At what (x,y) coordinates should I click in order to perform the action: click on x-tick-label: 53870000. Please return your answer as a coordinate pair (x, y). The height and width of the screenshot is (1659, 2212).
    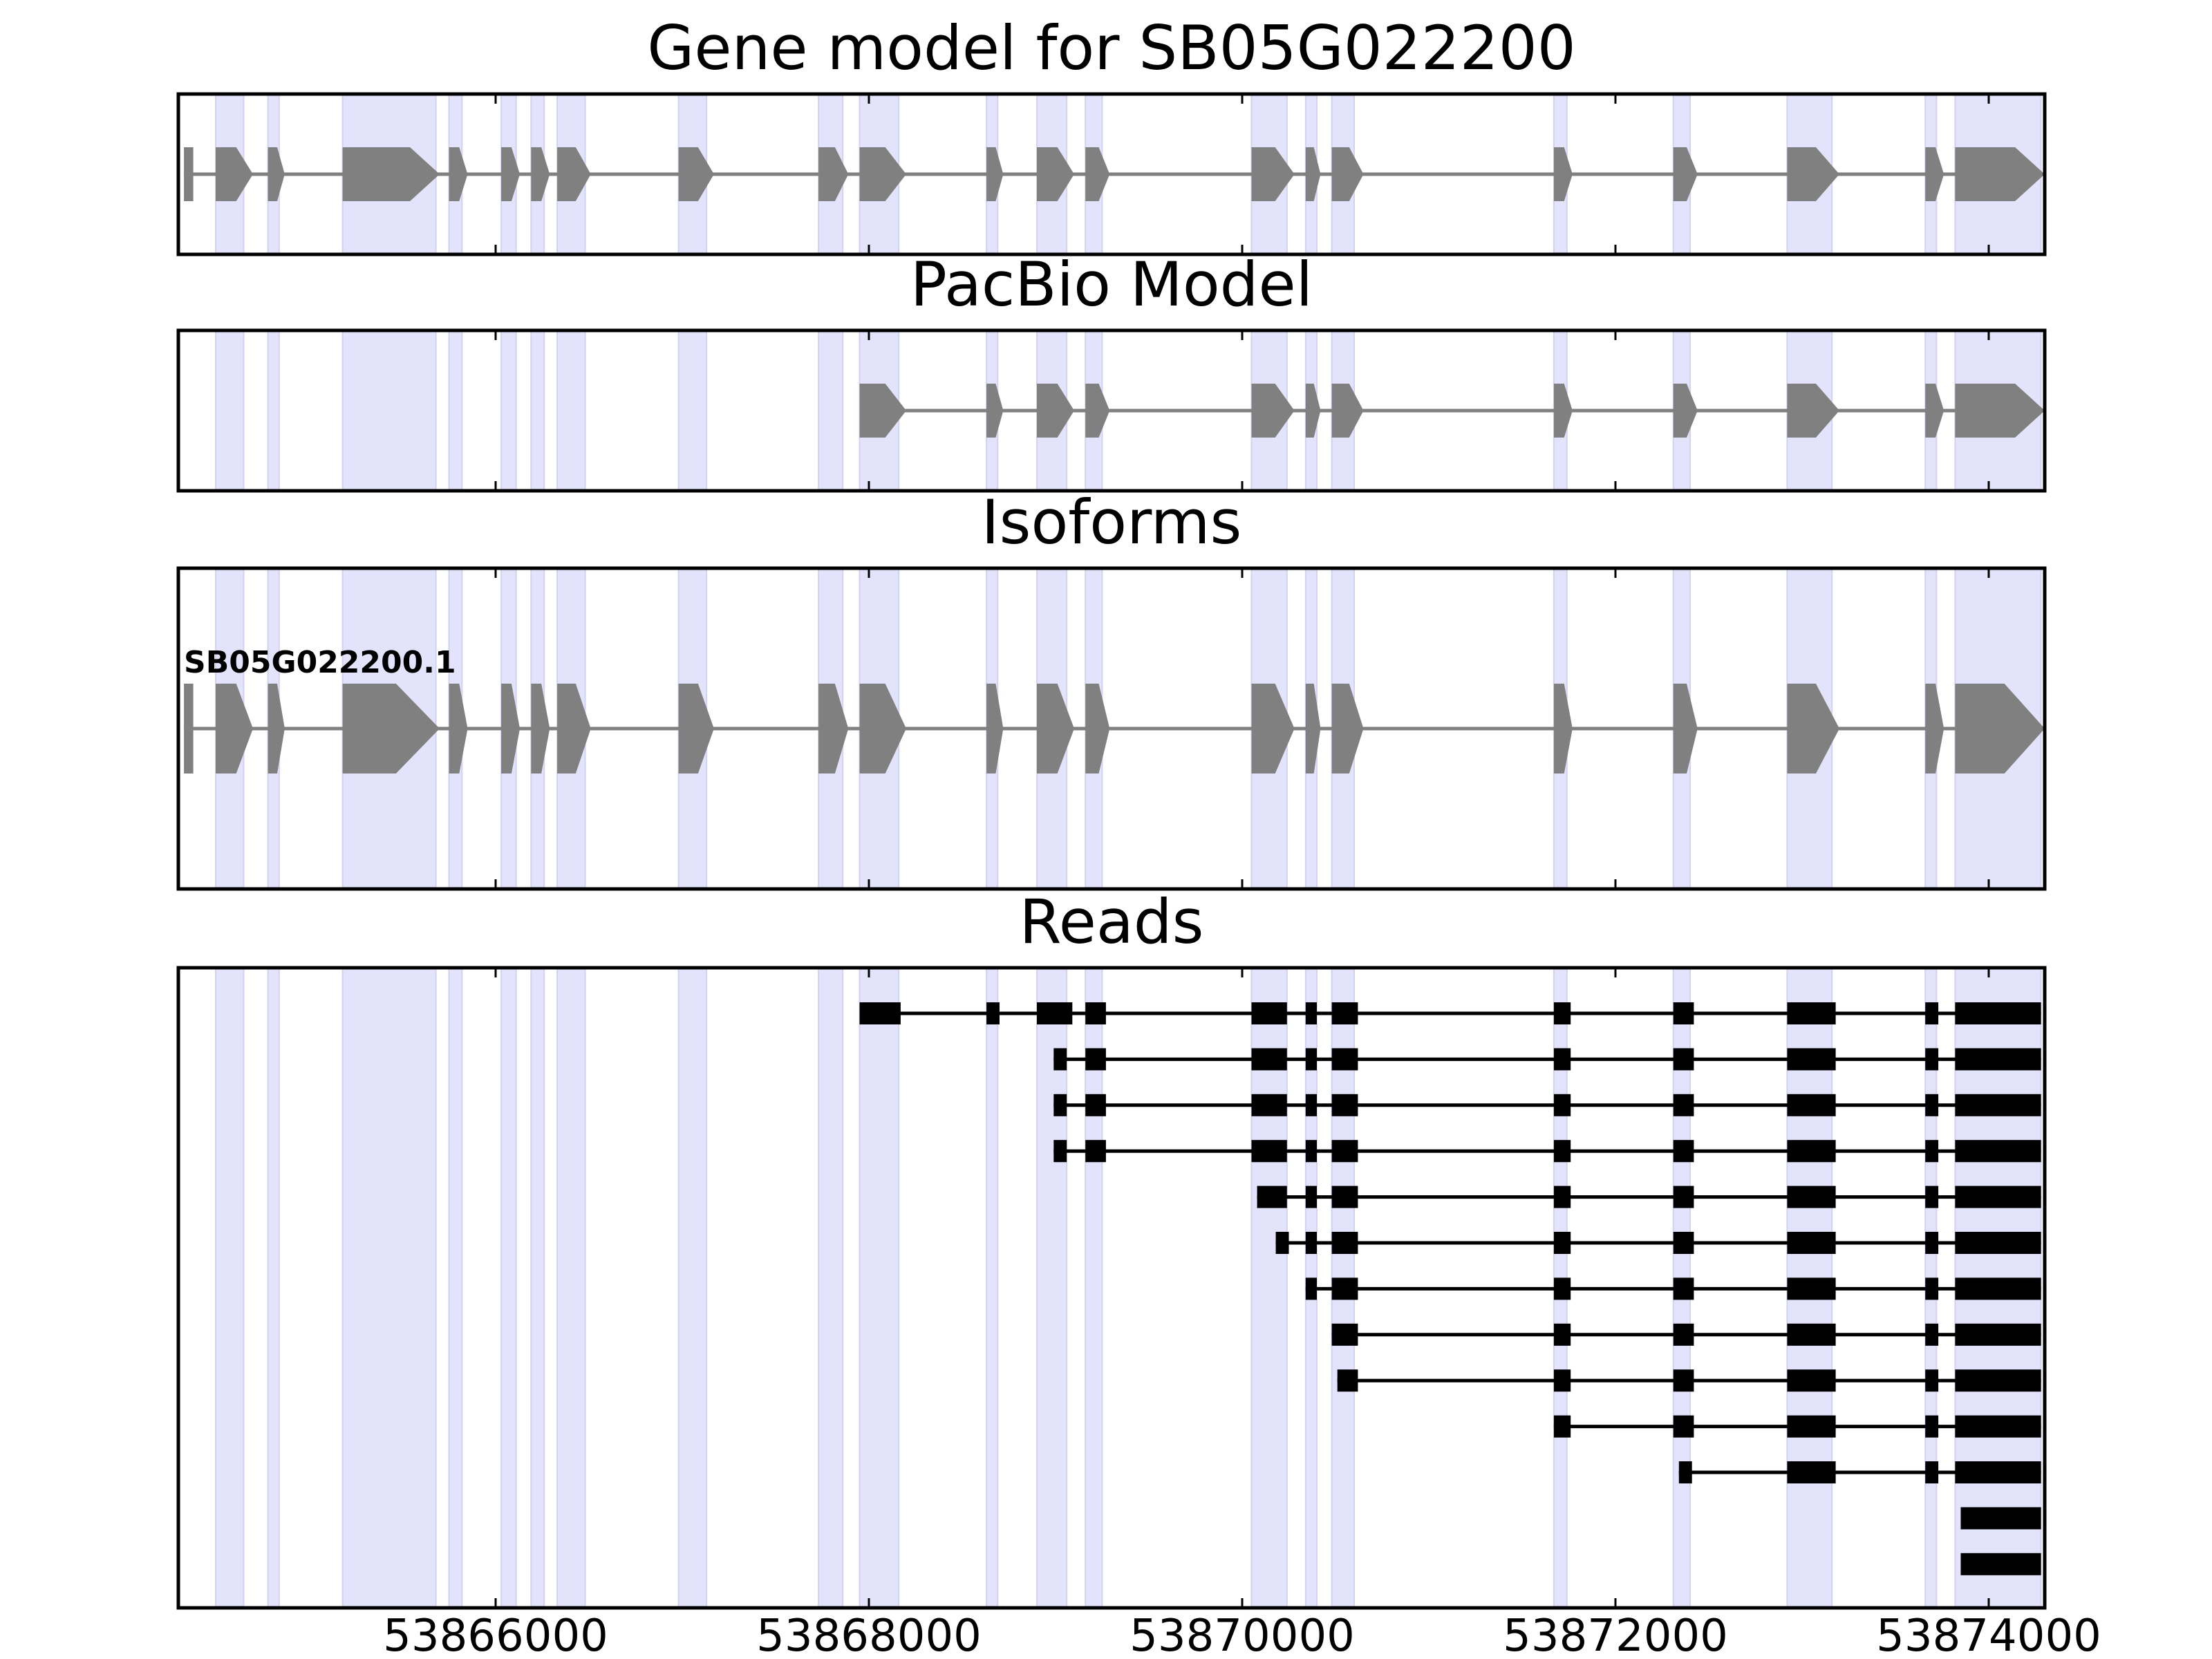
    Looking at the image, I should click on (1242, 1635).